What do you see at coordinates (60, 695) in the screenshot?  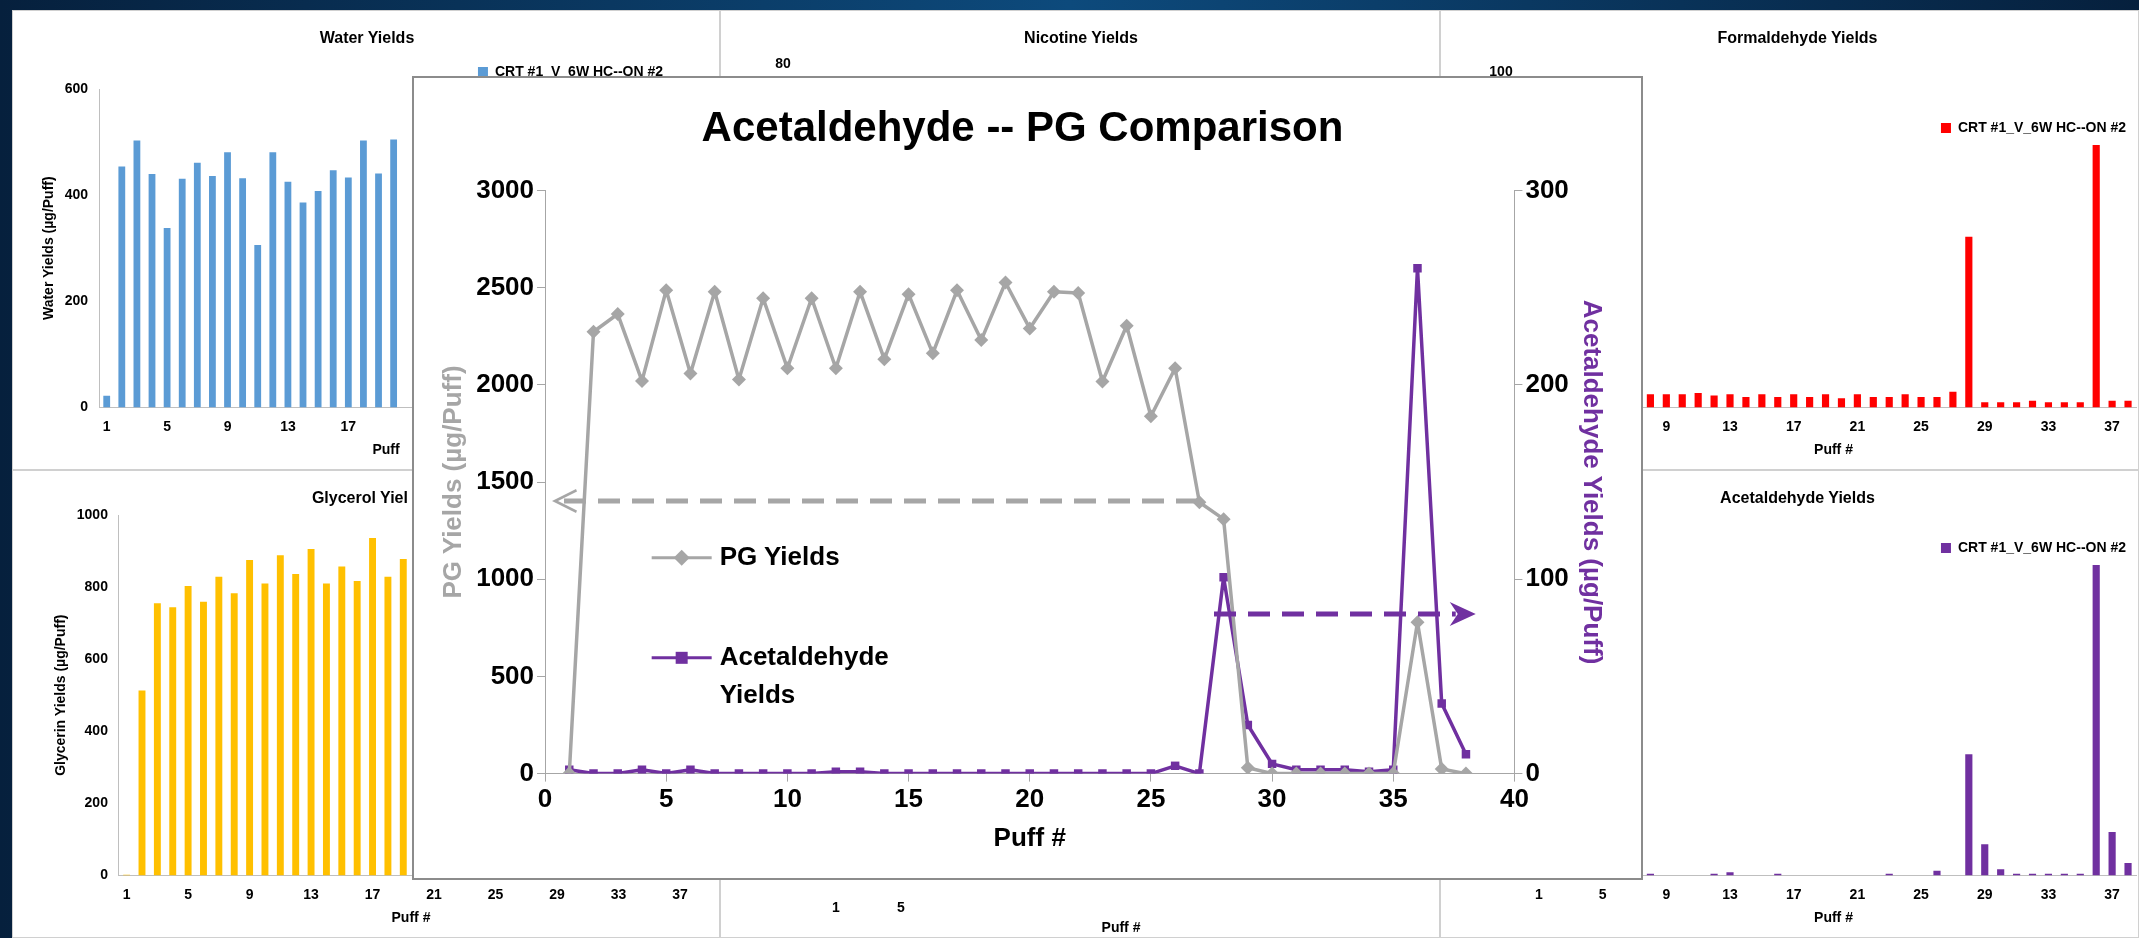 I see `y-axis-title: Glycerin Yields (µg/Puff)` at bounding box center [60, 695].